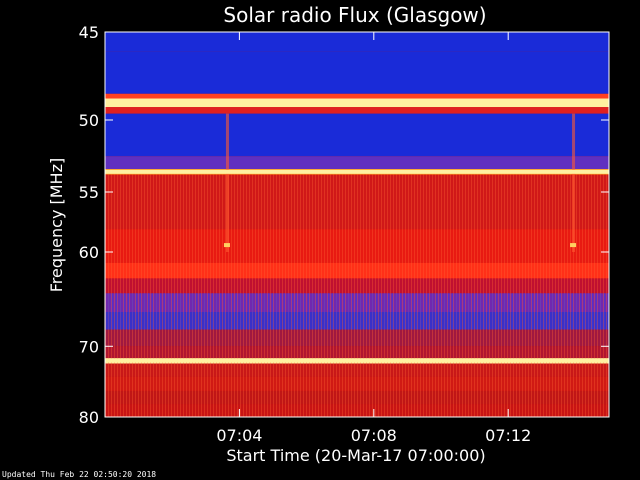 The width and height of the screenshot is (640, 480). What do you see at coordinates (89, 417) in the screenshot?
I see `y-tick-label: 80` at bounding box center [89, 417].